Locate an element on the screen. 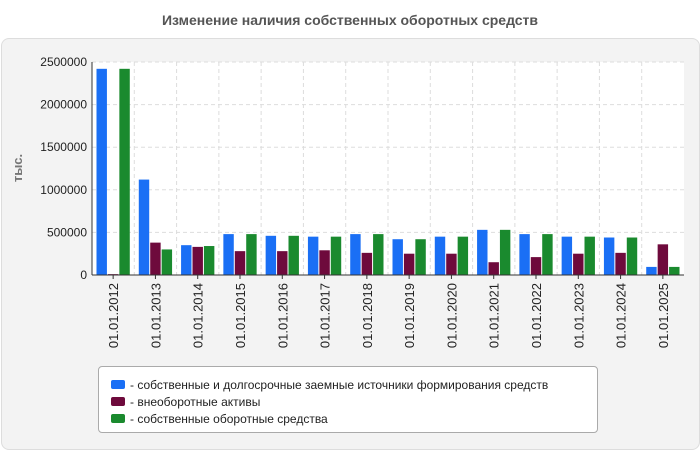 Image resolution: width=700 pixels, height=450 pixels. legend-item-working-capital: - собственные оборотные средства is located at coordinates (354, 418).